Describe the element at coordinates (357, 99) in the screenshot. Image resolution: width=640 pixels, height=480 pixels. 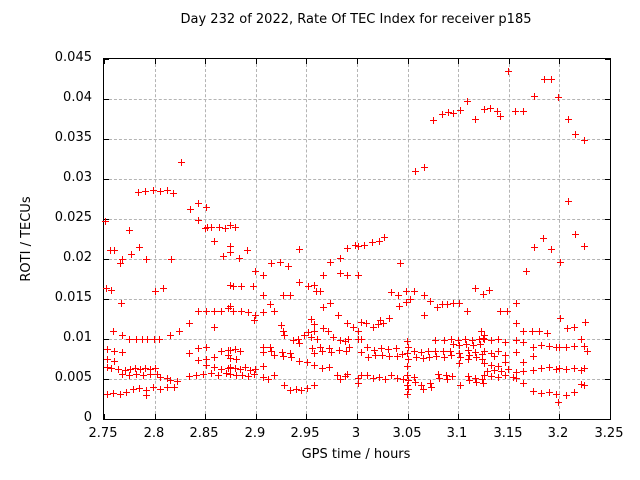
I see `y-gridline` at that location.